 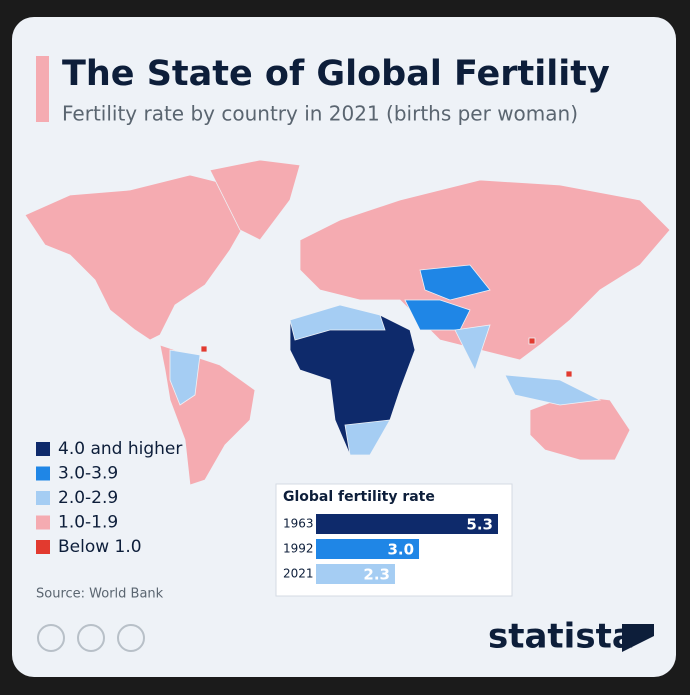 I want to click on guam, so click(x=569, y=374).